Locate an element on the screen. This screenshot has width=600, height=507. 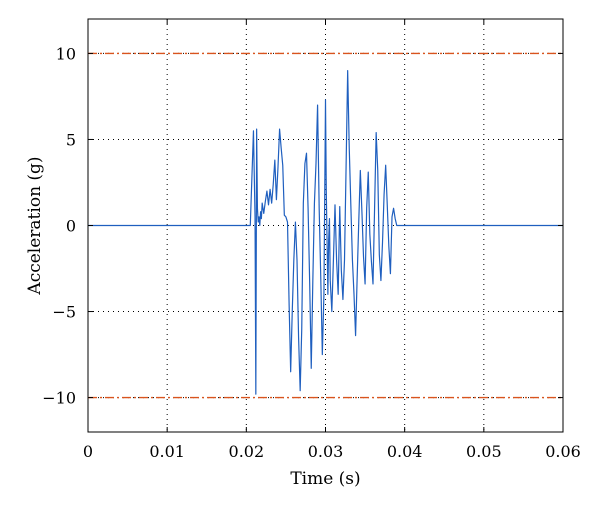
y-tick-labels: −10 −5 0 5 10 is located at coordinates (59, 225).